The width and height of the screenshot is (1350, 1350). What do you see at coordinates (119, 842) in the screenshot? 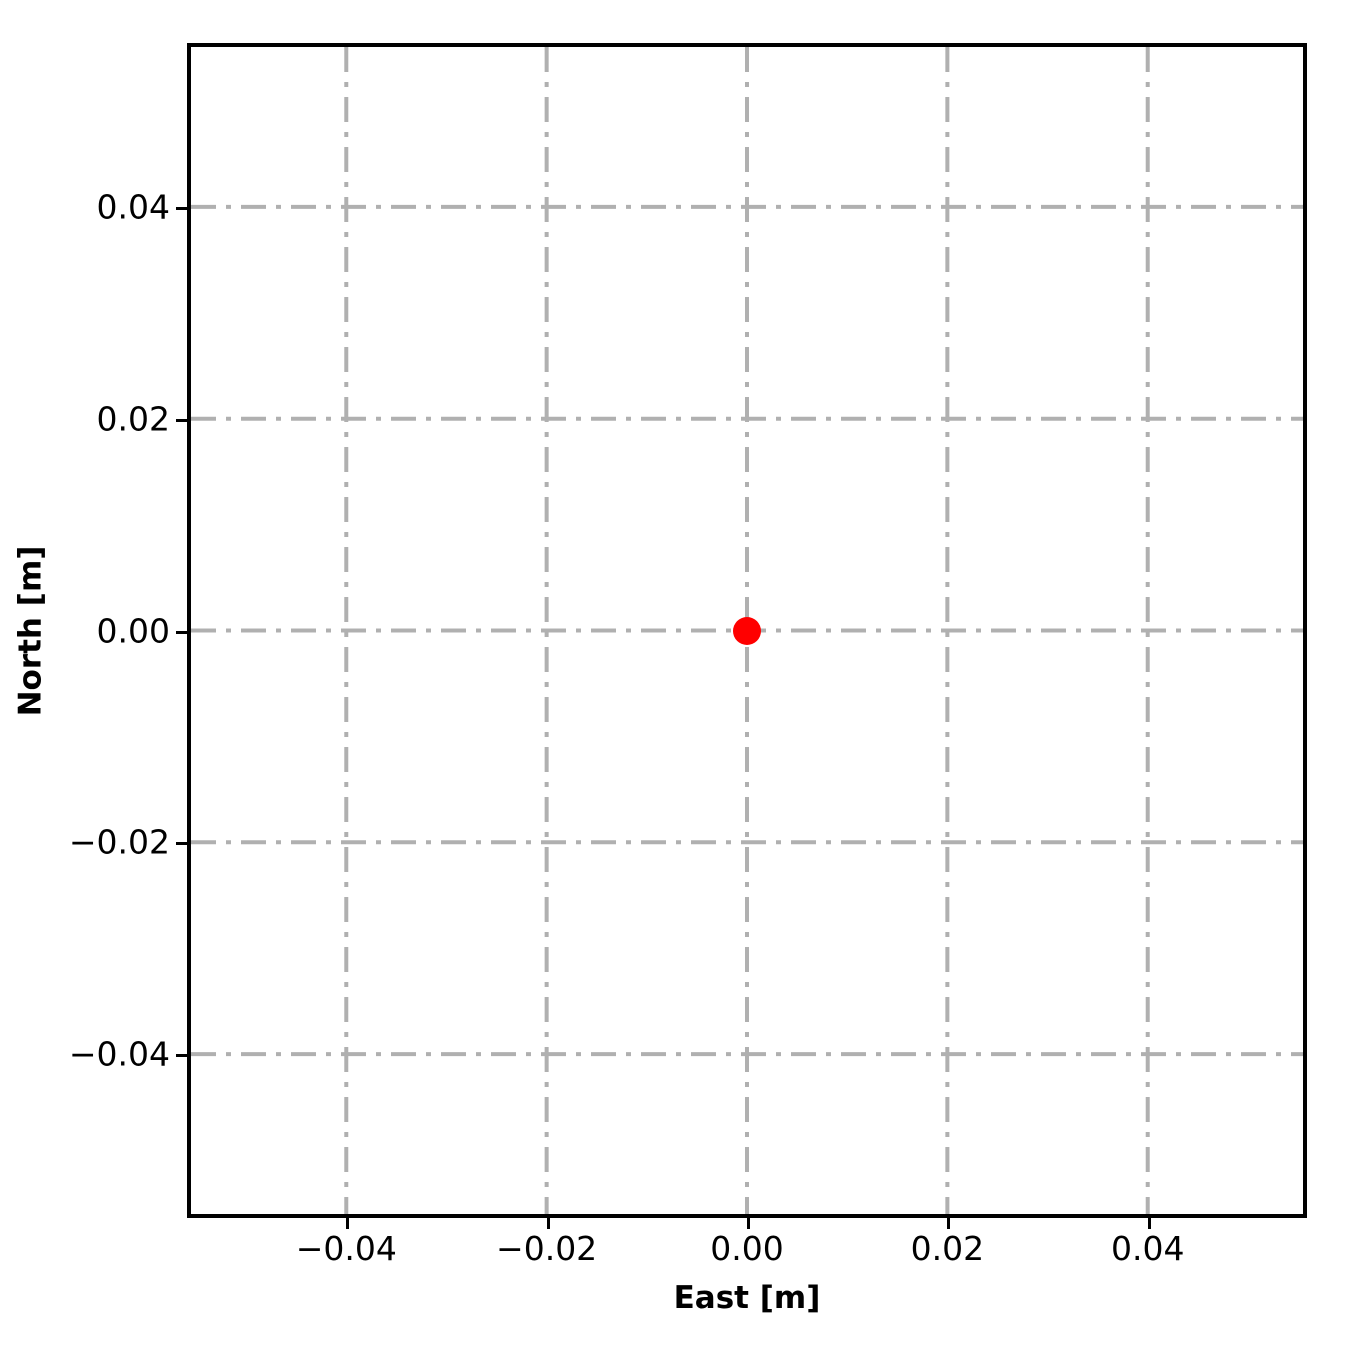
I see `y-tick-label: −0.02` at bounding box center [119, 842].